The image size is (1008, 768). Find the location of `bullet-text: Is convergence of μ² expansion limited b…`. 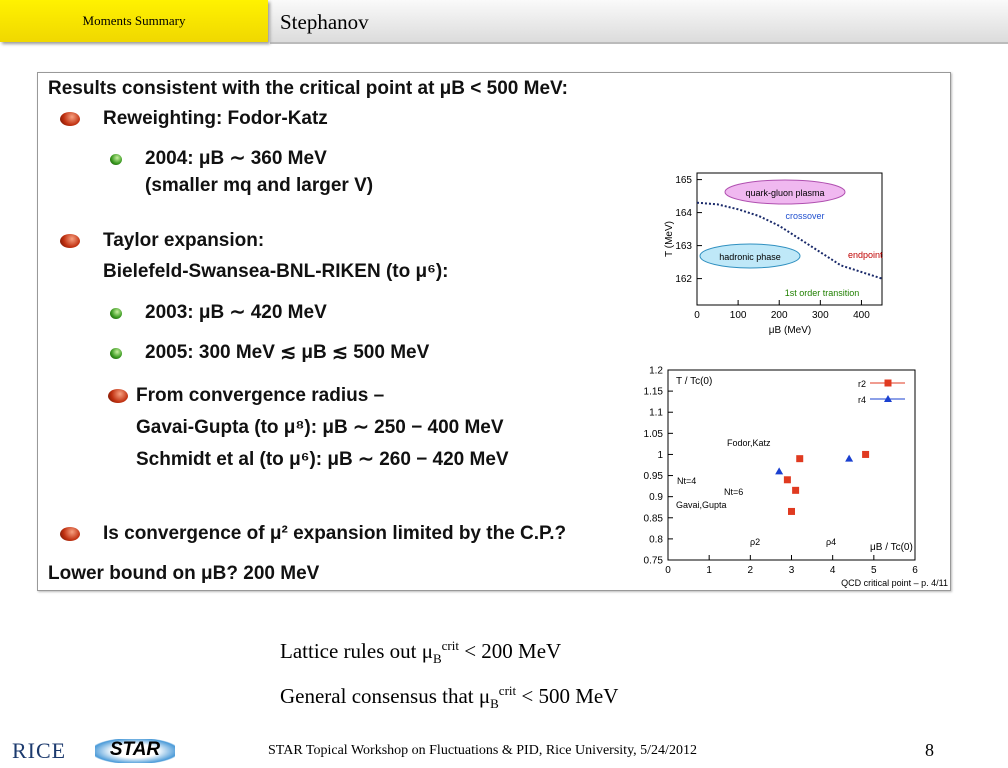

bullet-text: Is convergence of μ² expansion limited b… is located at coordinates (335, 533).